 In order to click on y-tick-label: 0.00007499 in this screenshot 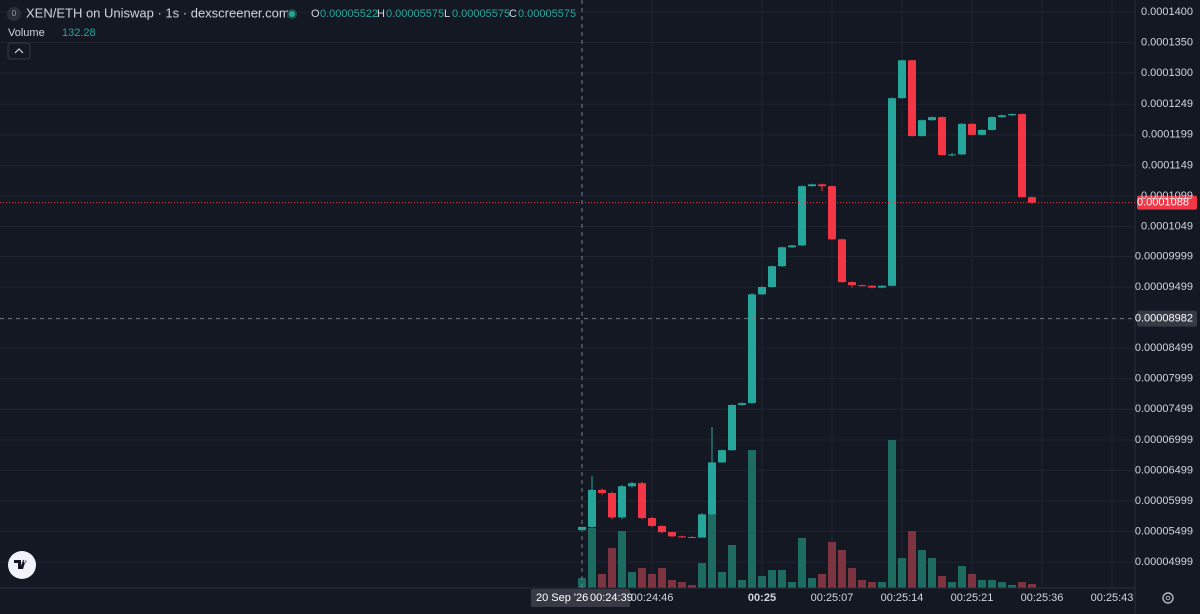, I will do `click(1164, 409)`.